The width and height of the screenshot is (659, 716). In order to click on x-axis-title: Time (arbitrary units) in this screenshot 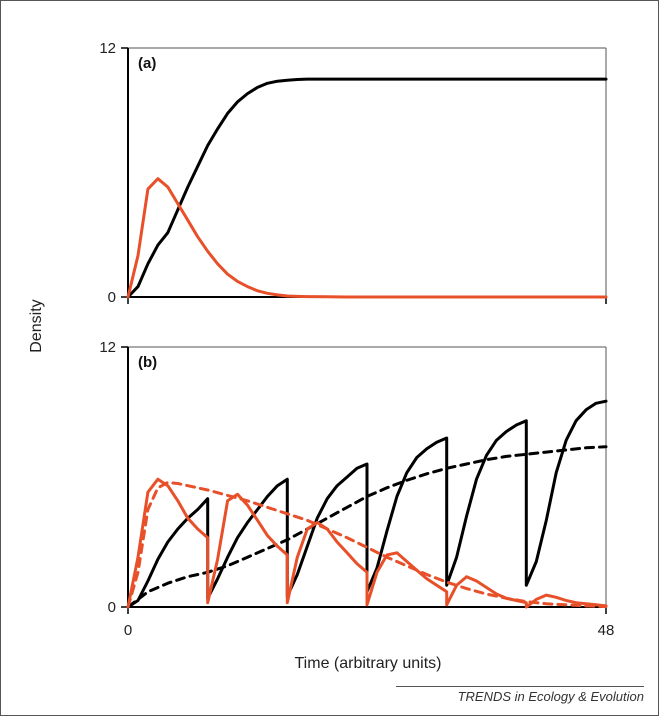, I will do `click(368, 663)`.